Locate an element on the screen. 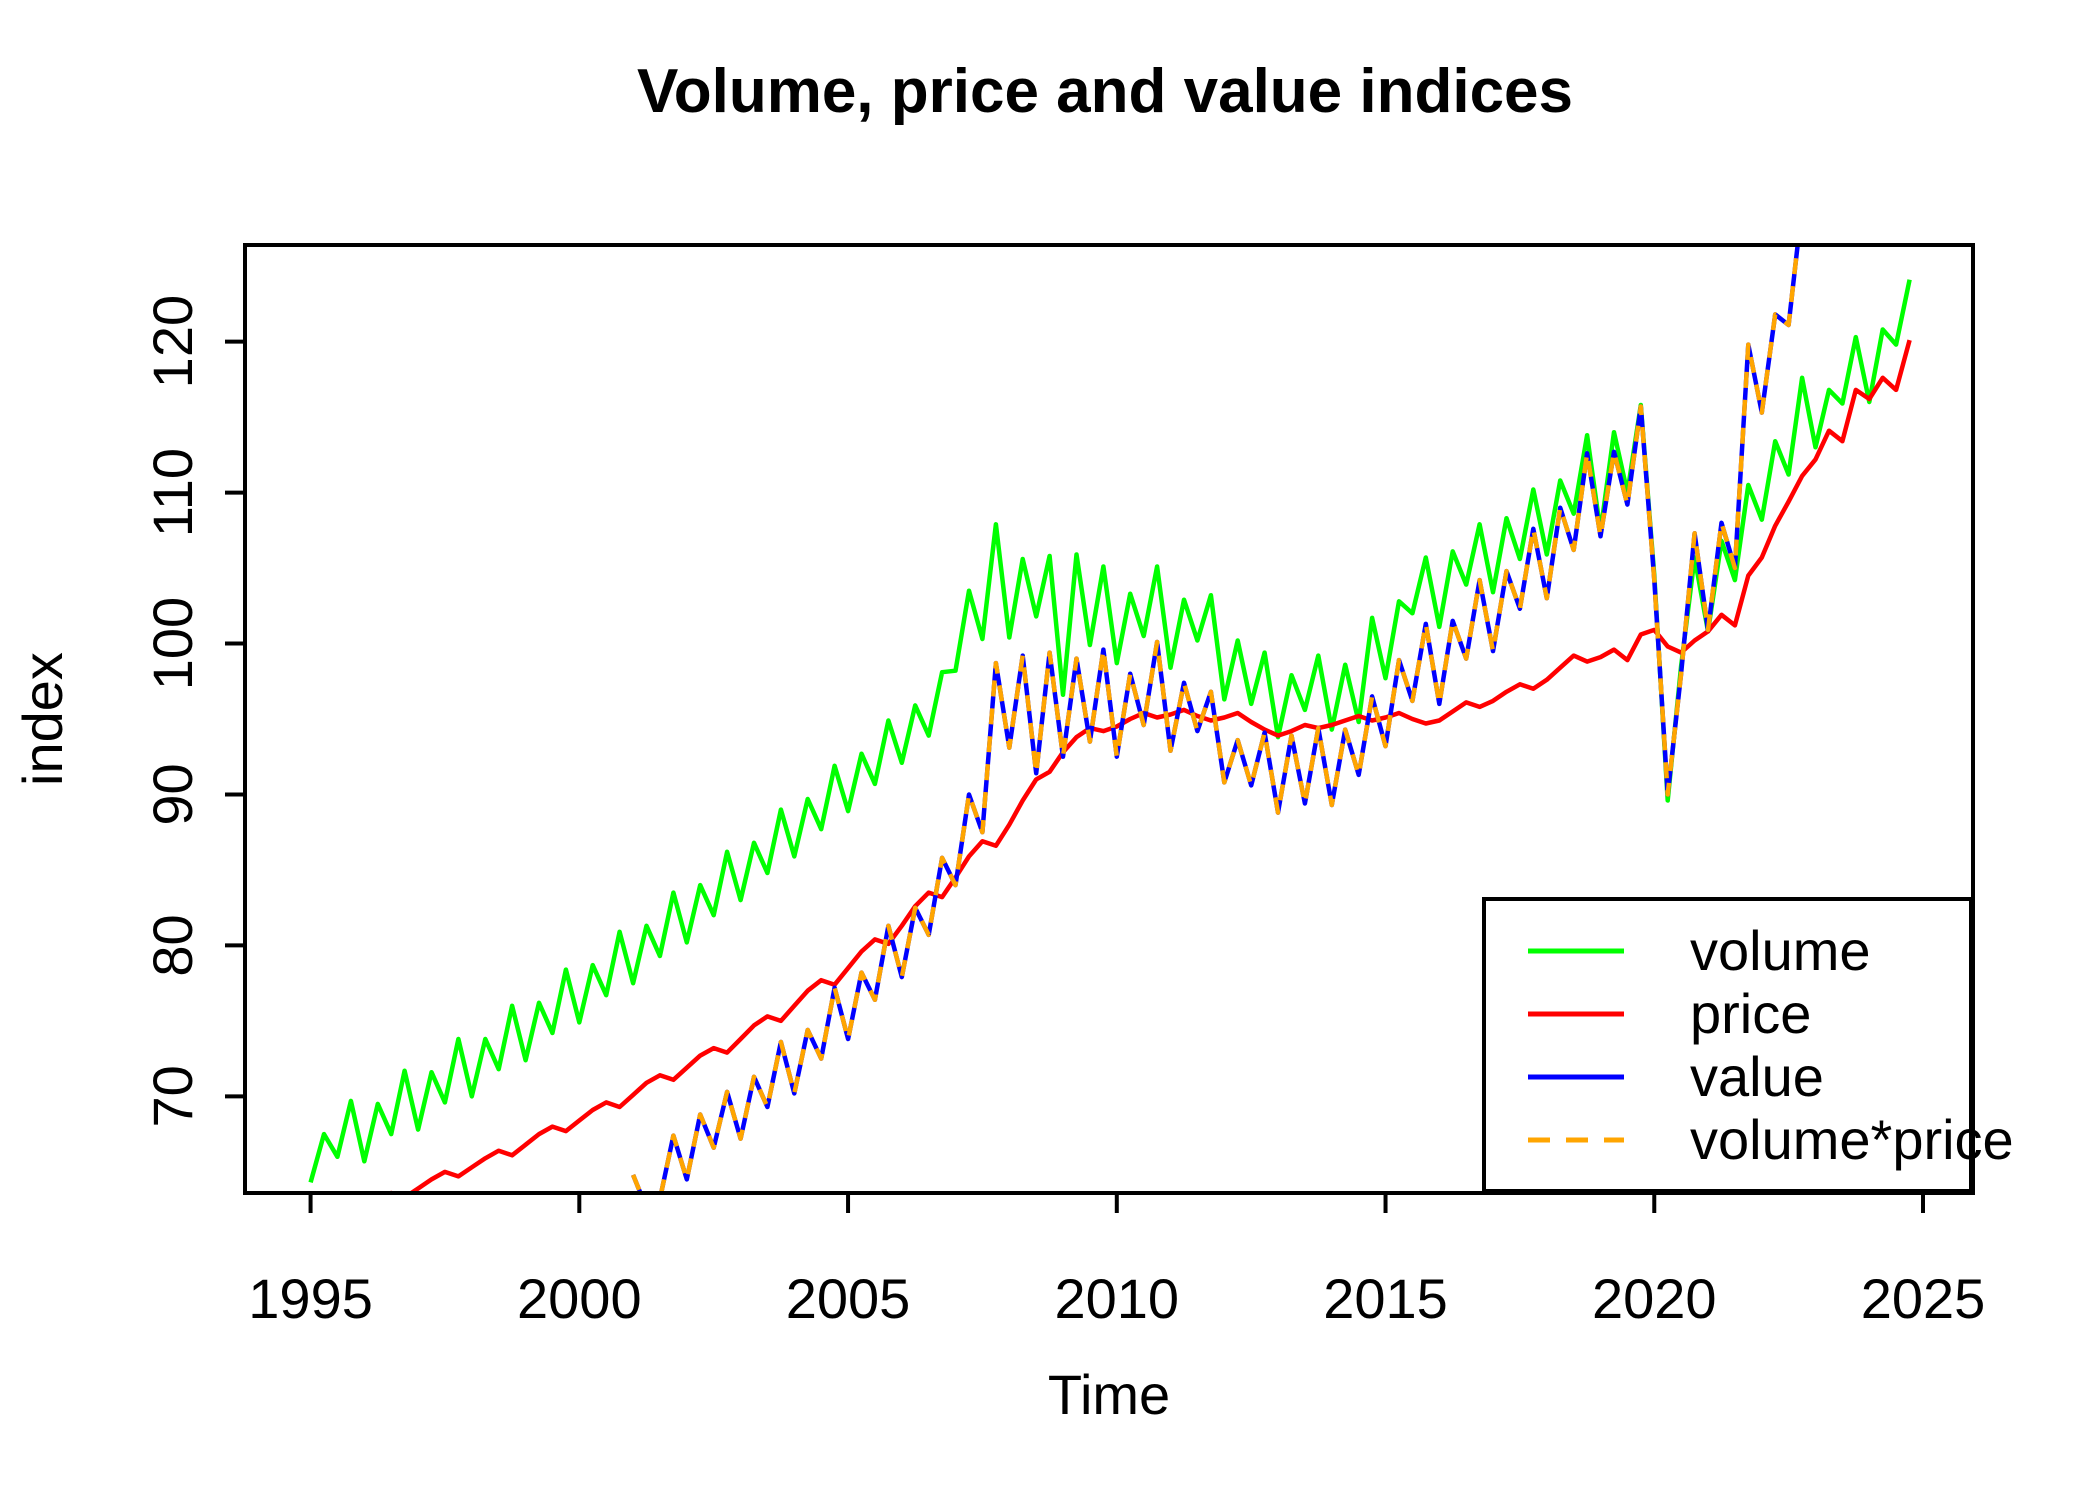  x-axis-title: Time is located at coordinates (1109, 1394).